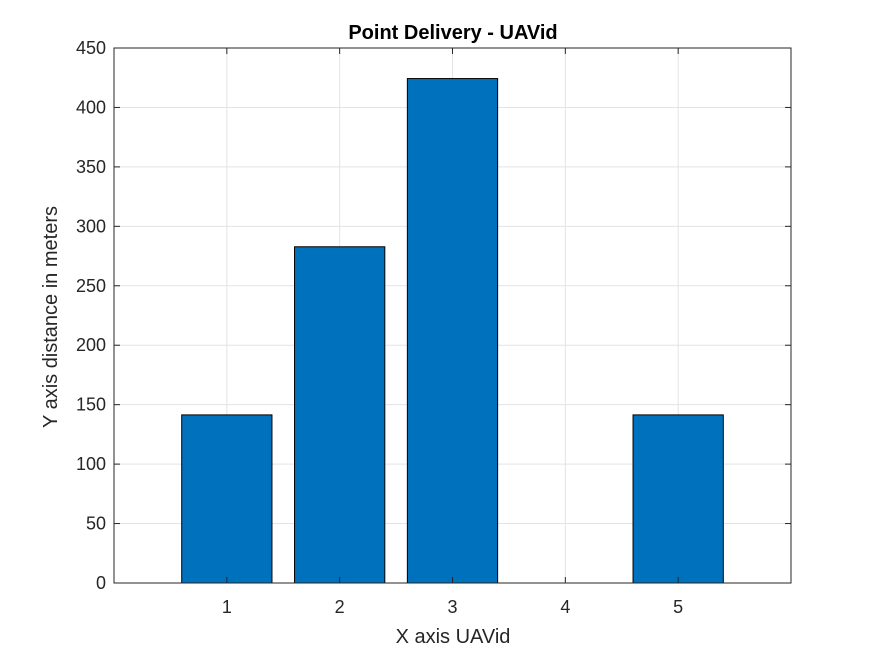 This screenshot has height=656, width=875. Describe the element at coordinates (91, 345) in the screenshot. I see `y-tick-label: 200` at that location.